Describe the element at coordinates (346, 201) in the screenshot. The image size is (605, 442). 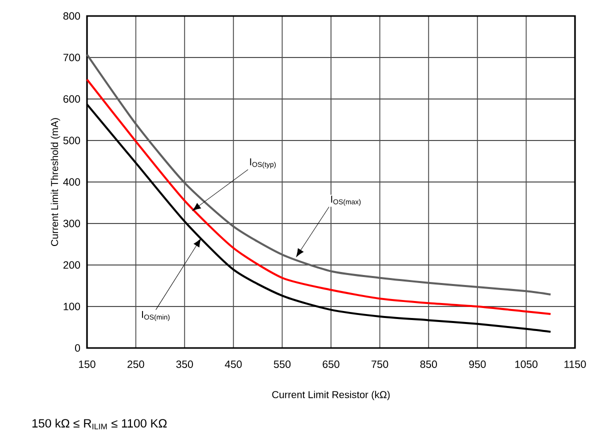
I see `annotation: I$_{OS(max)}$` at that location.